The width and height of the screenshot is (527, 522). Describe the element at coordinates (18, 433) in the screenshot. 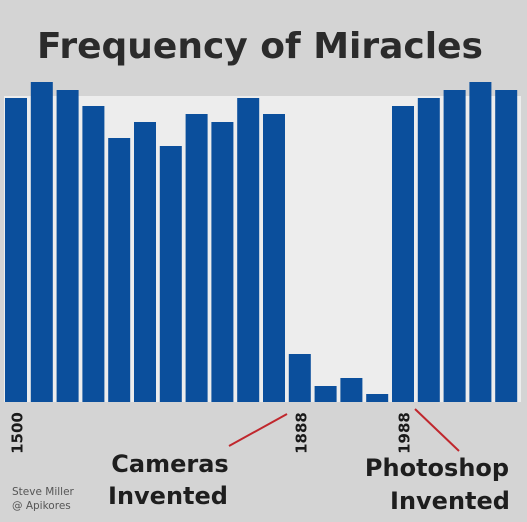

I see `x-tick-label-1500: 1500` at that location.